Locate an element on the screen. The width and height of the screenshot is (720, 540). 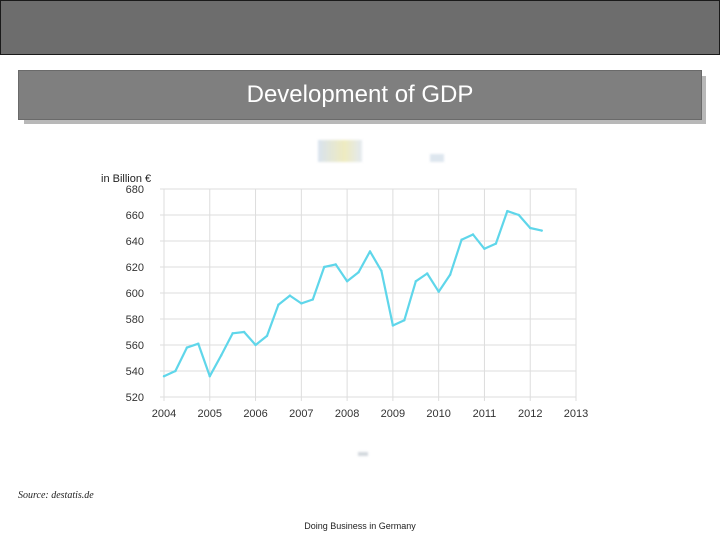
y-tick-label: 680 is located at coordinates (135, 190).